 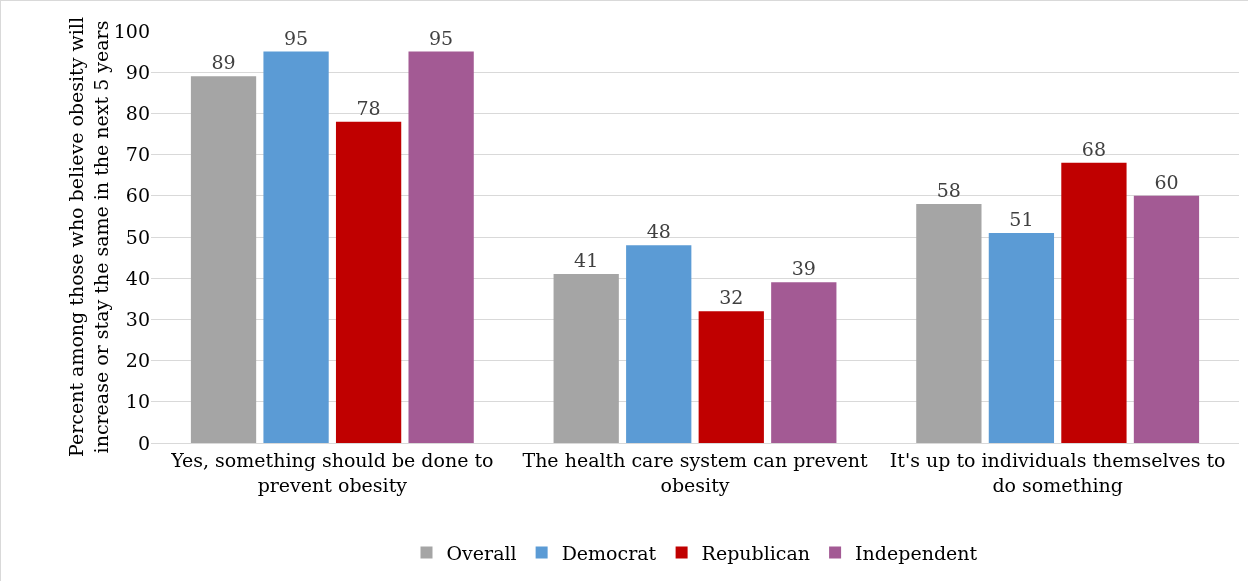 I want to click on data-label: 58, so click(x=948, y=190).